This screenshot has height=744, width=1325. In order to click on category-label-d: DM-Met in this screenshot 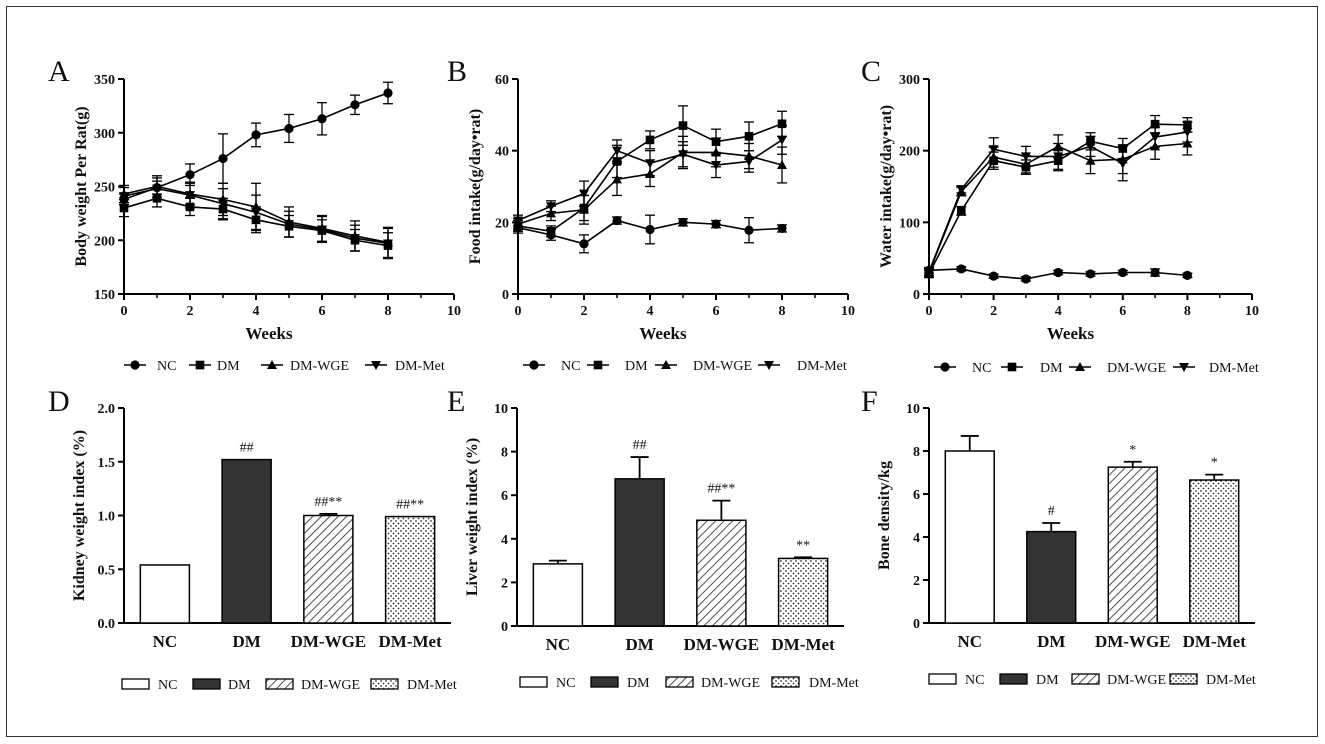, I will do `click(411, 641)`.